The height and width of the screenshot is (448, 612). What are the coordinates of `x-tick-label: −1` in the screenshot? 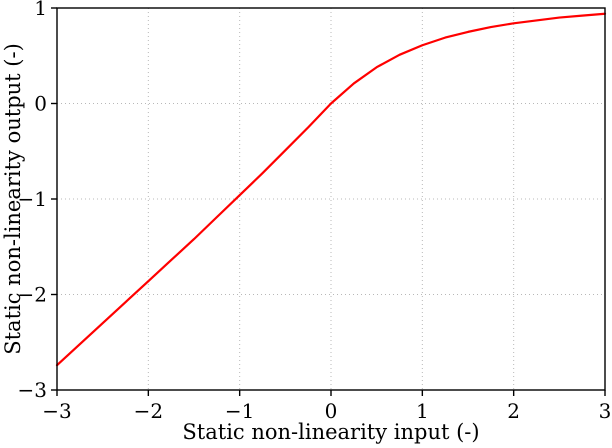 It's located at (239, 411).